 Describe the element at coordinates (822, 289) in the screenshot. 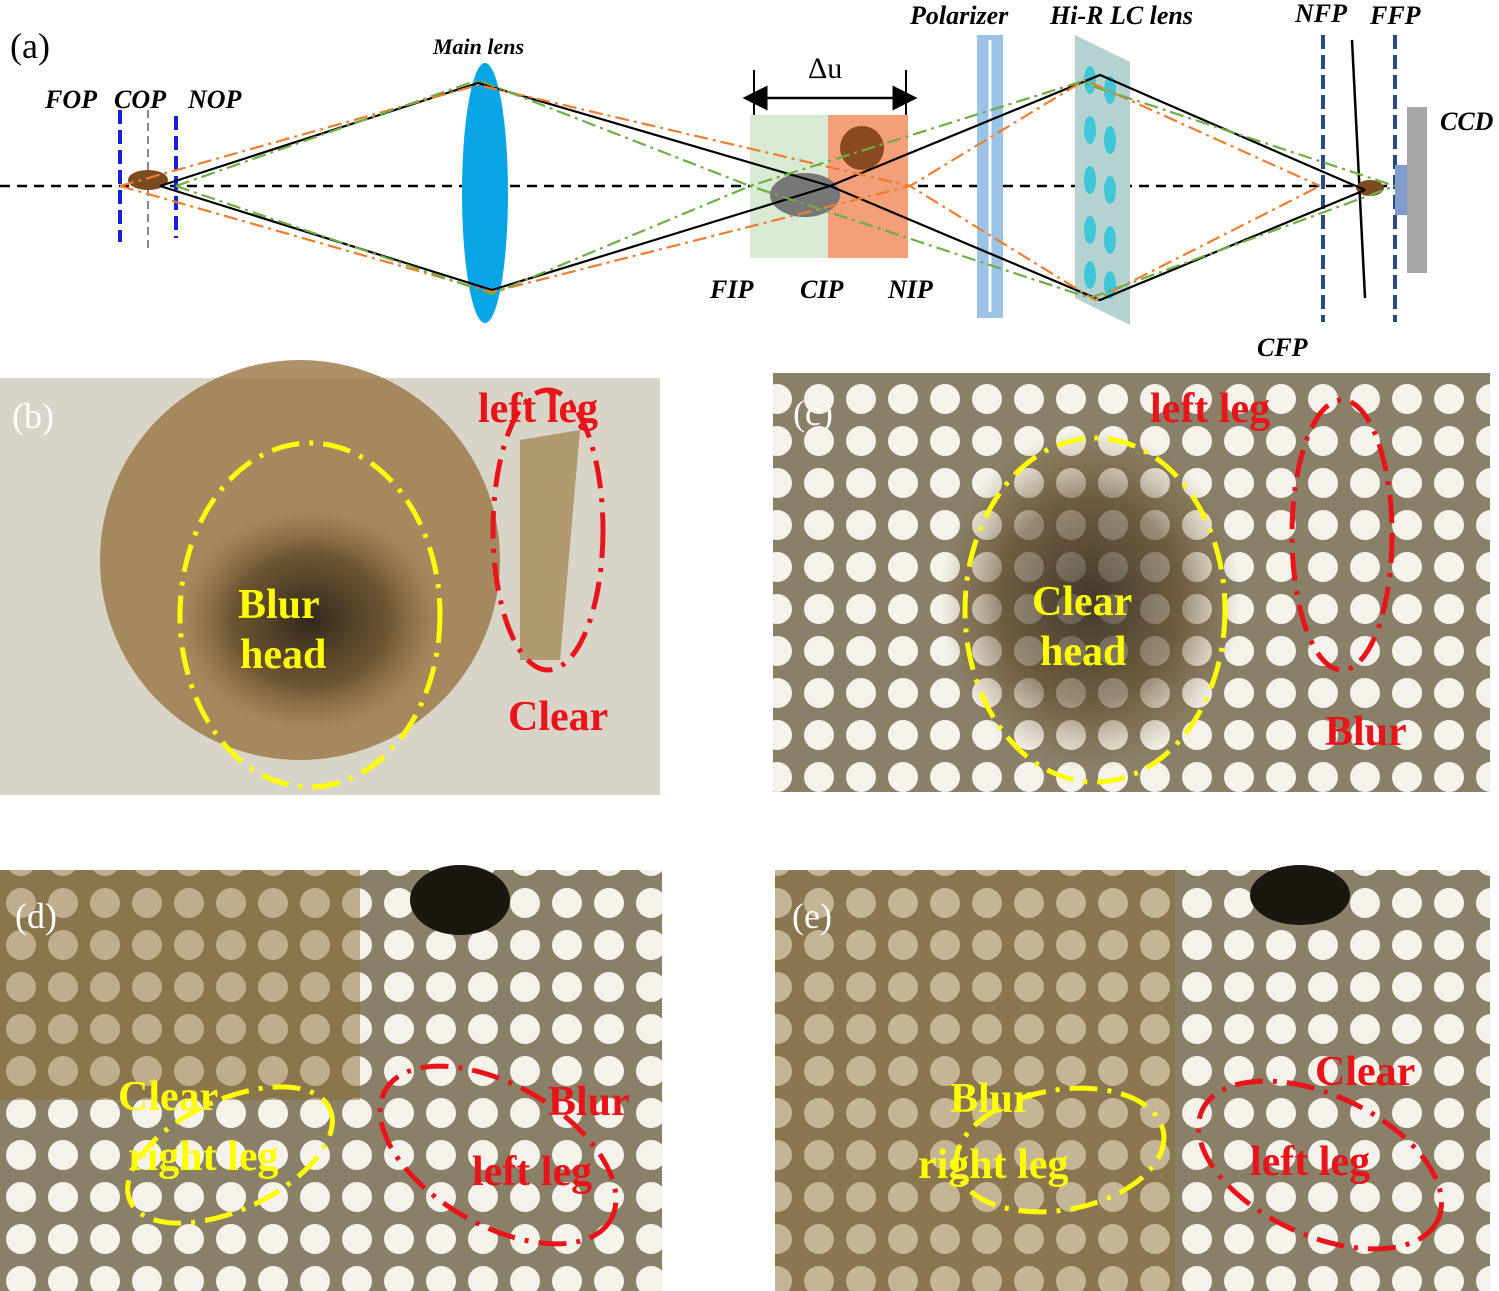

I see `plane-label: CIP` at that location.